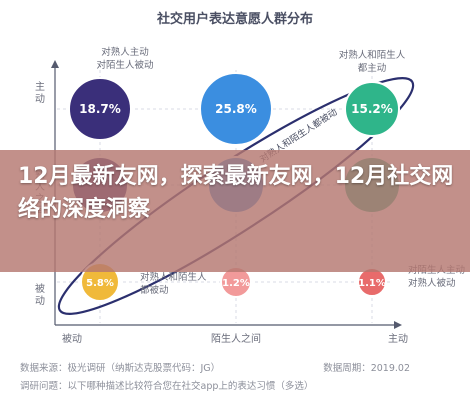 The width and height of the screenshot is (470, 400). What do you see at coordinates (398, 339) in the screenshot?
I see `x-axis-high-label: 主动` at bounding box center [398, 339].